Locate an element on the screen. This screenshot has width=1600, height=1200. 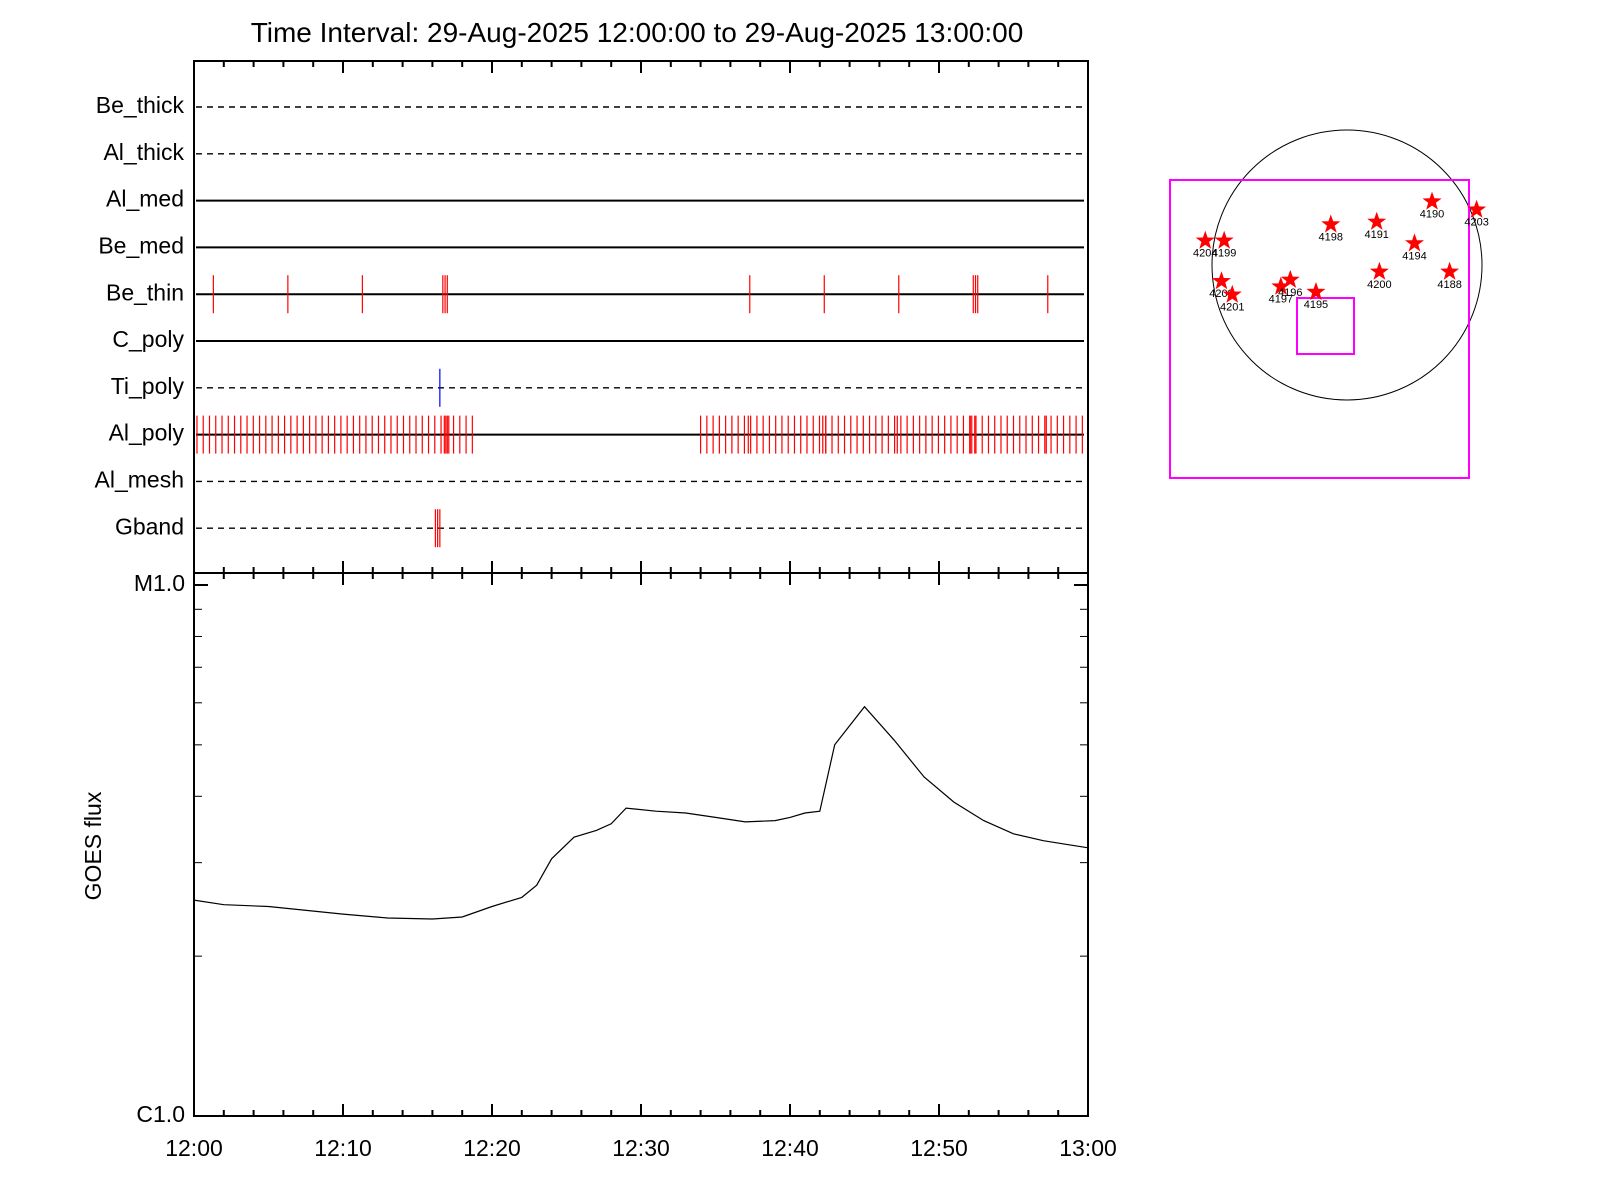
field-of-view-frame is located at coordinates (1319, 329).